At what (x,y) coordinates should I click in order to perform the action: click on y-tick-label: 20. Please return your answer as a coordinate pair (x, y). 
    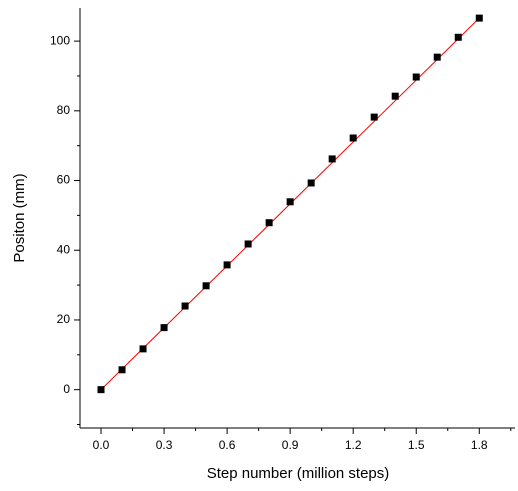
    Looking at the image, I should click on (64, 319).